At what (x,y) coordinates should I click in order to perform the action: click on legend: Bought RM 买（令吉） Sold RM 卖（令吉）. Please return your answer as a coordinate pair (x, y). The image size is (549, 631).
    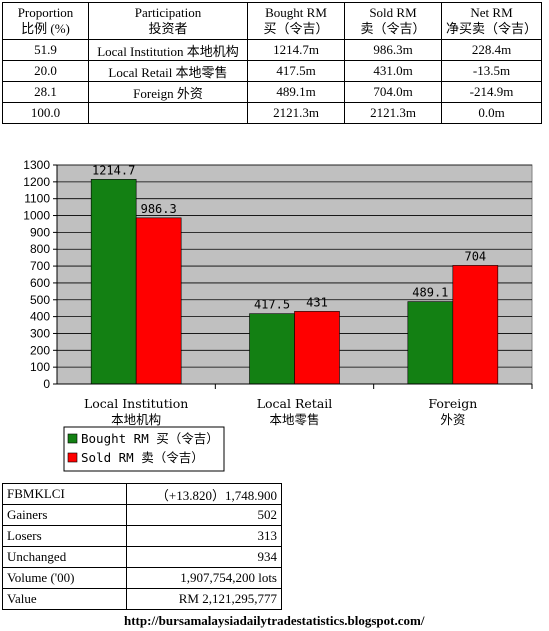
    Looking at the image, I should click on (144, 449).